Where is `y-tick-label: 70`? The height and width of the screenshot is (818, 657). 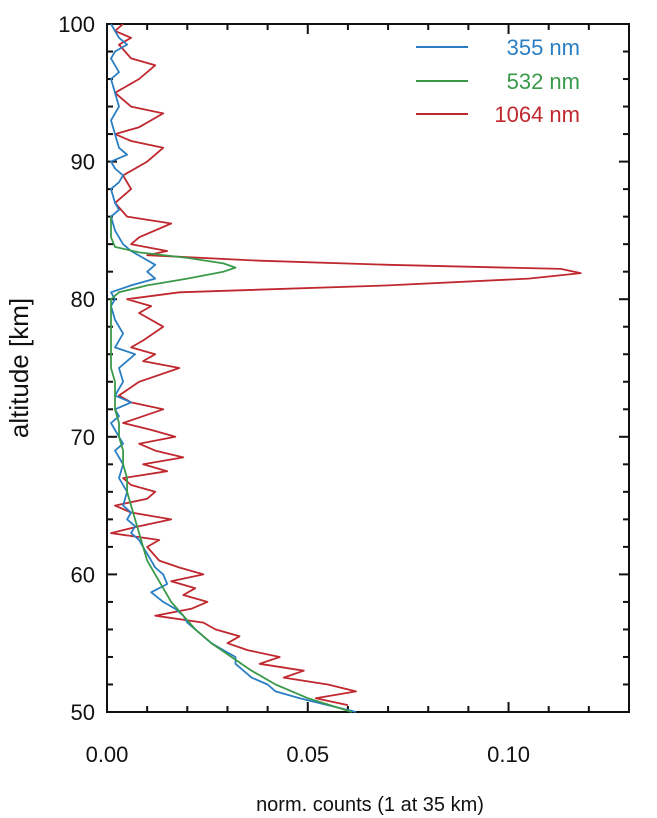
y-tick-label: 70 is located at coordinates (83, 437).